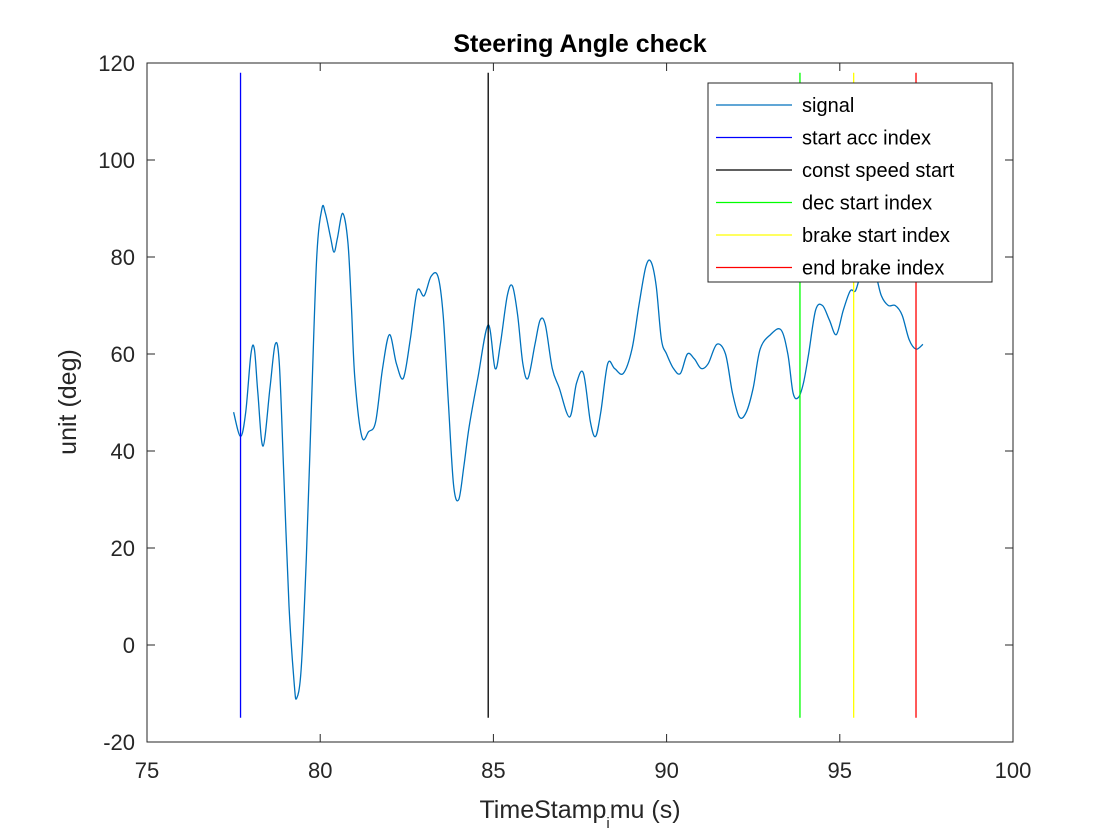 This screenshot has width=1120, height=840. Describe the element at coordinates (828, 106) in the screenshot. I see `legend-label-signal: signal` at that location.